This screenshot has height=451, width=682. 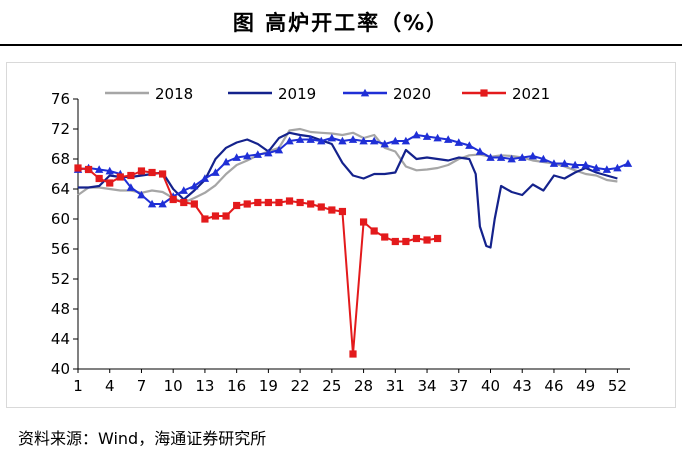 I want to click on series-2020, so click(x=353, y=169).